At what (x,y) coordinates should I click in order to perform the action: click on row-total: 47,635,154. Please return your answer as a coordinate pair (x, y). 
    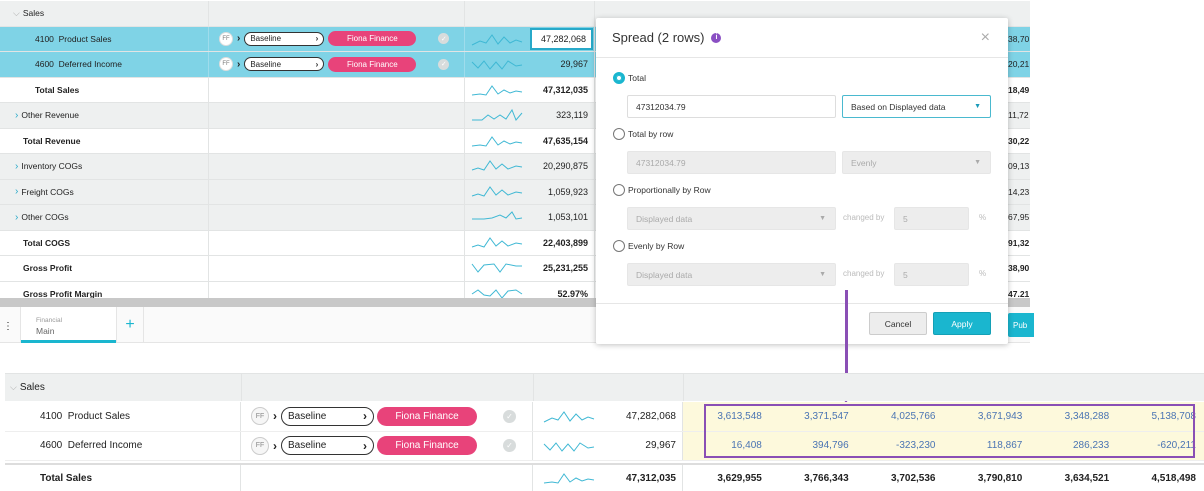
    Looking at the image, I should click on (565, 140).